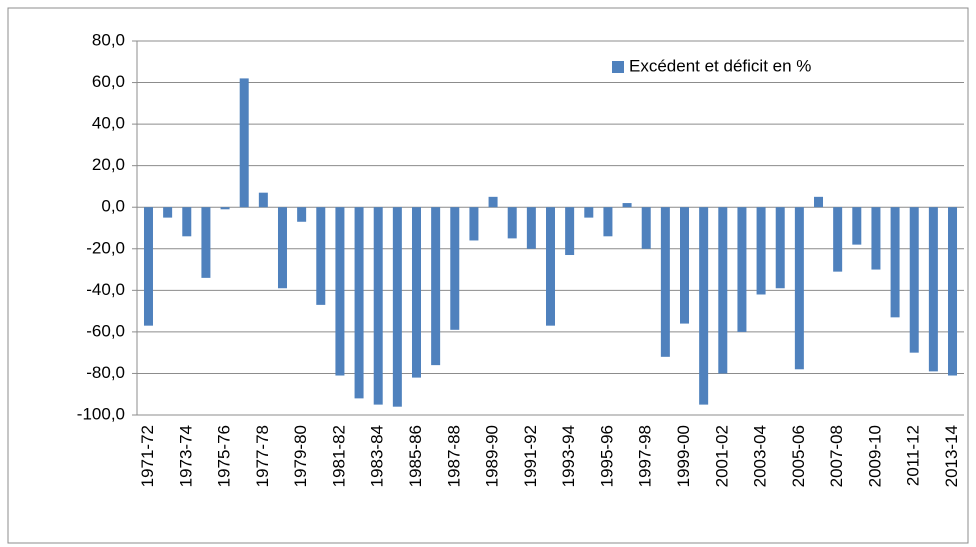 The height and width of the screenshot is (547, 976). Describe the element at coordinates (415, 456) in the screenshot. I see `x-tick-label: 1985-86` at that location.